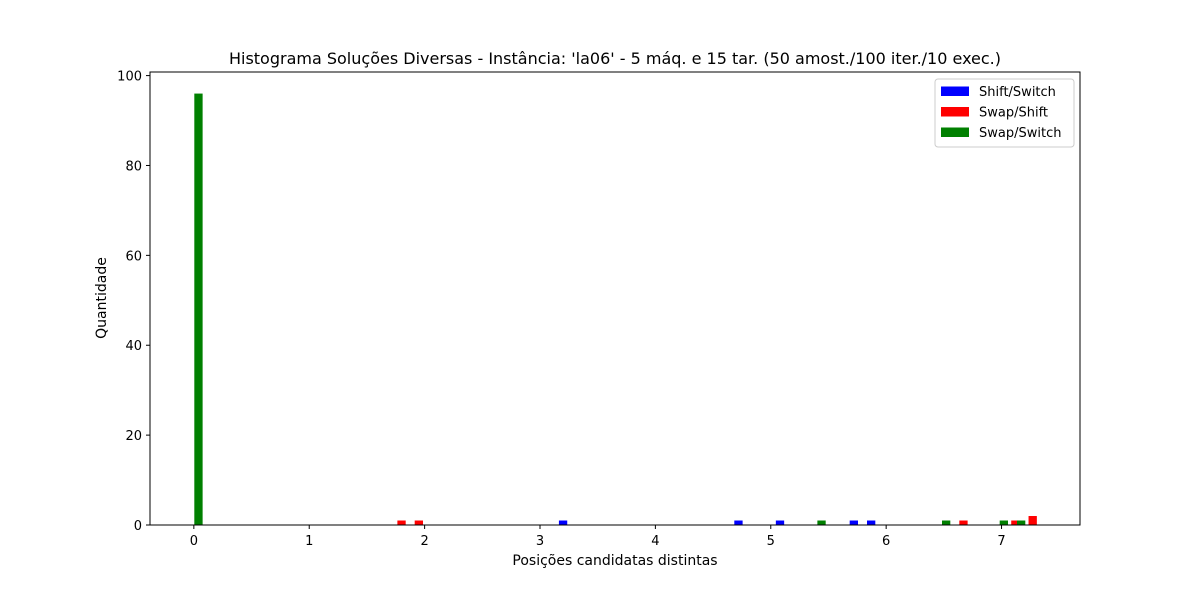  What do you see at coordinates (614, 561) in the screenshot?
I see `x-axis-label: Posições candidatas distintas` at bounding box center [614, 561].